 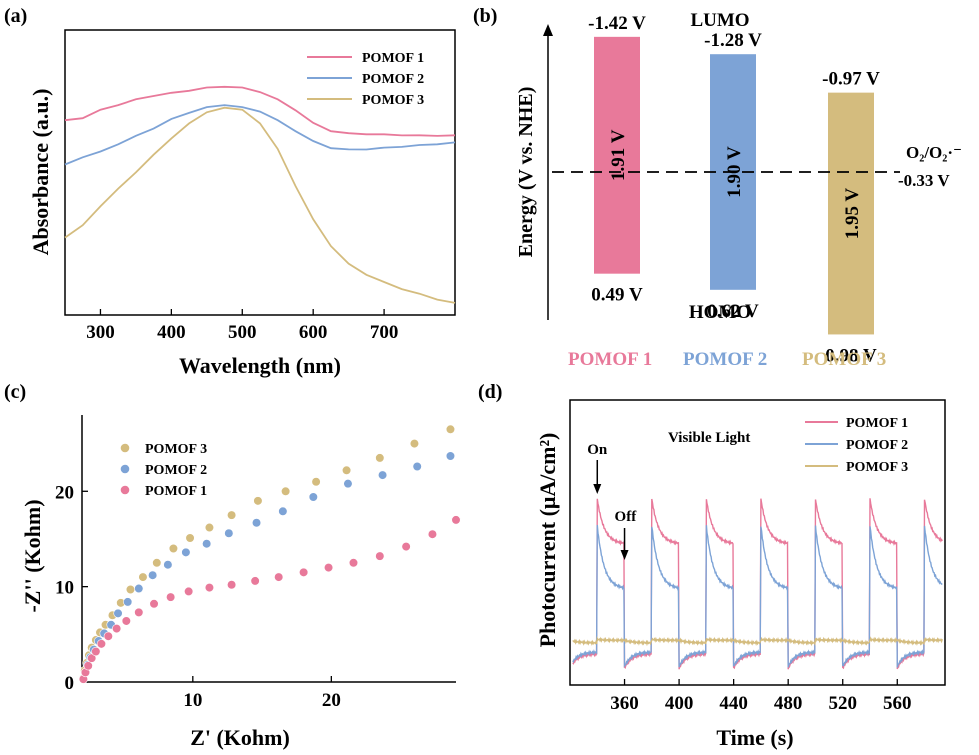 I want to click on panel-b-label: (b), so click(x=485, y=16).